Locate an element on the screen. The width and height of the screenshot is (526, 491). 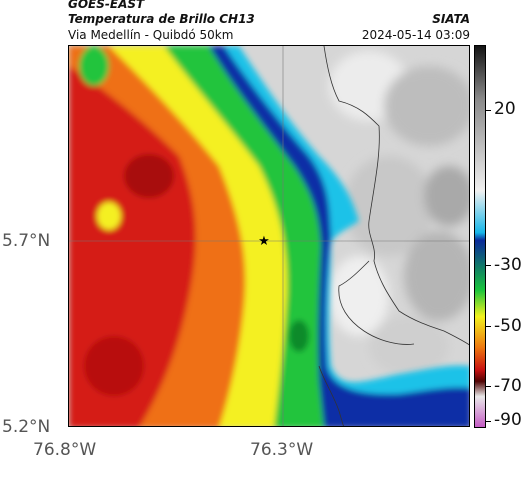
title-product: Temperatura de Brillo CH13 is located at coordinates (161, 19).